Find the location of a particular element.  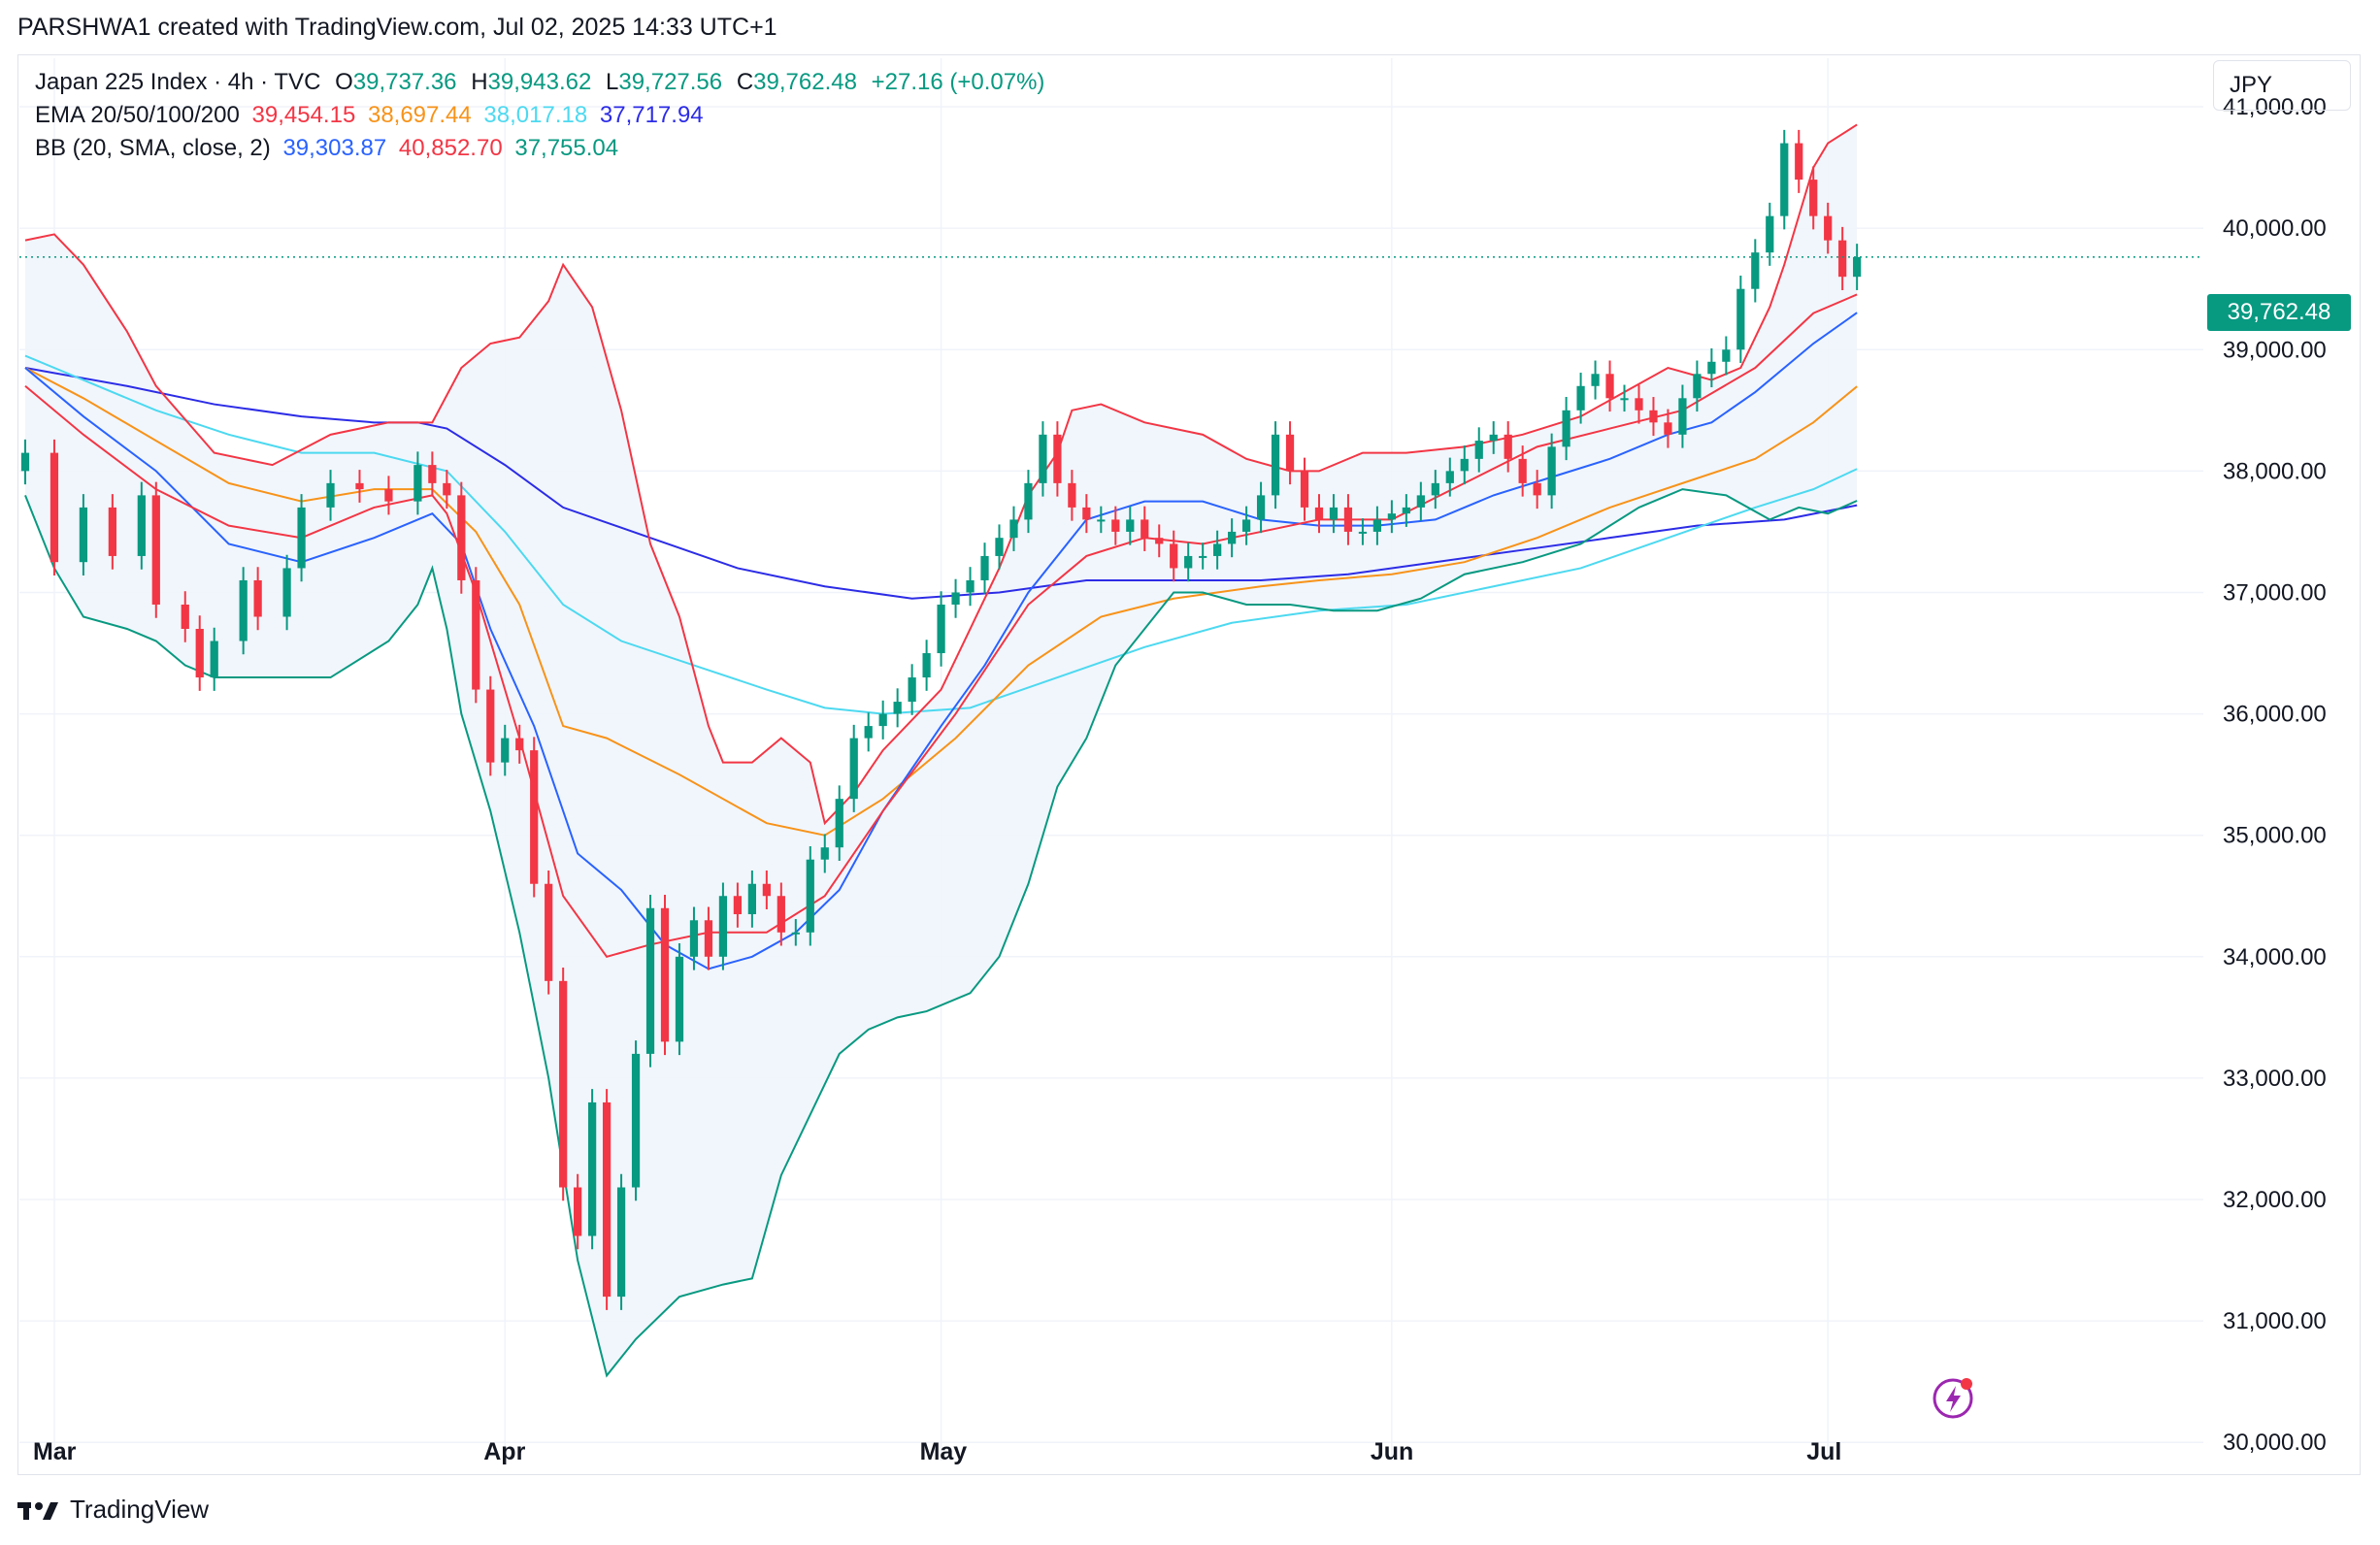

y-tick-label: 33,000.00 is located at coordinates (2275, 1079).